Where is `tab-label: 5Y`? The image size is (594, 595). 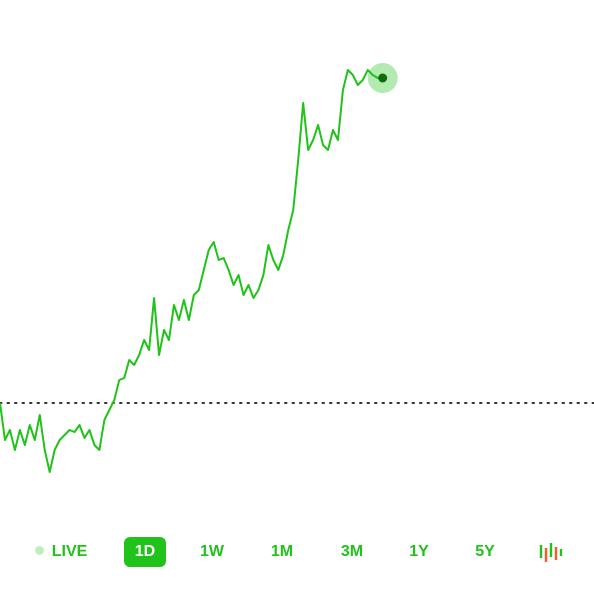
tab-label: 5Y is located at coordinates (485, 551).